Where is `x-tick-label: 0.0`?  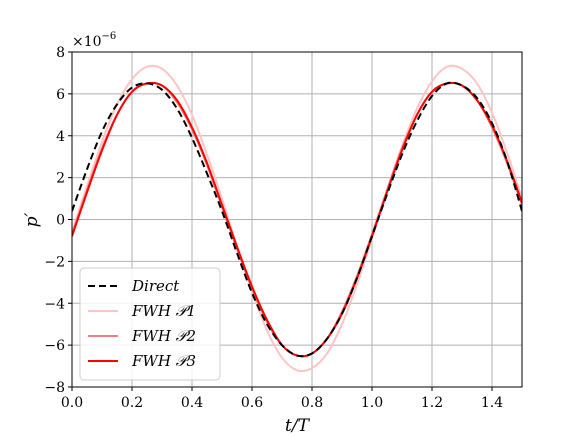 x-tick-label: 0.0 is located at coordinates (72, 403).